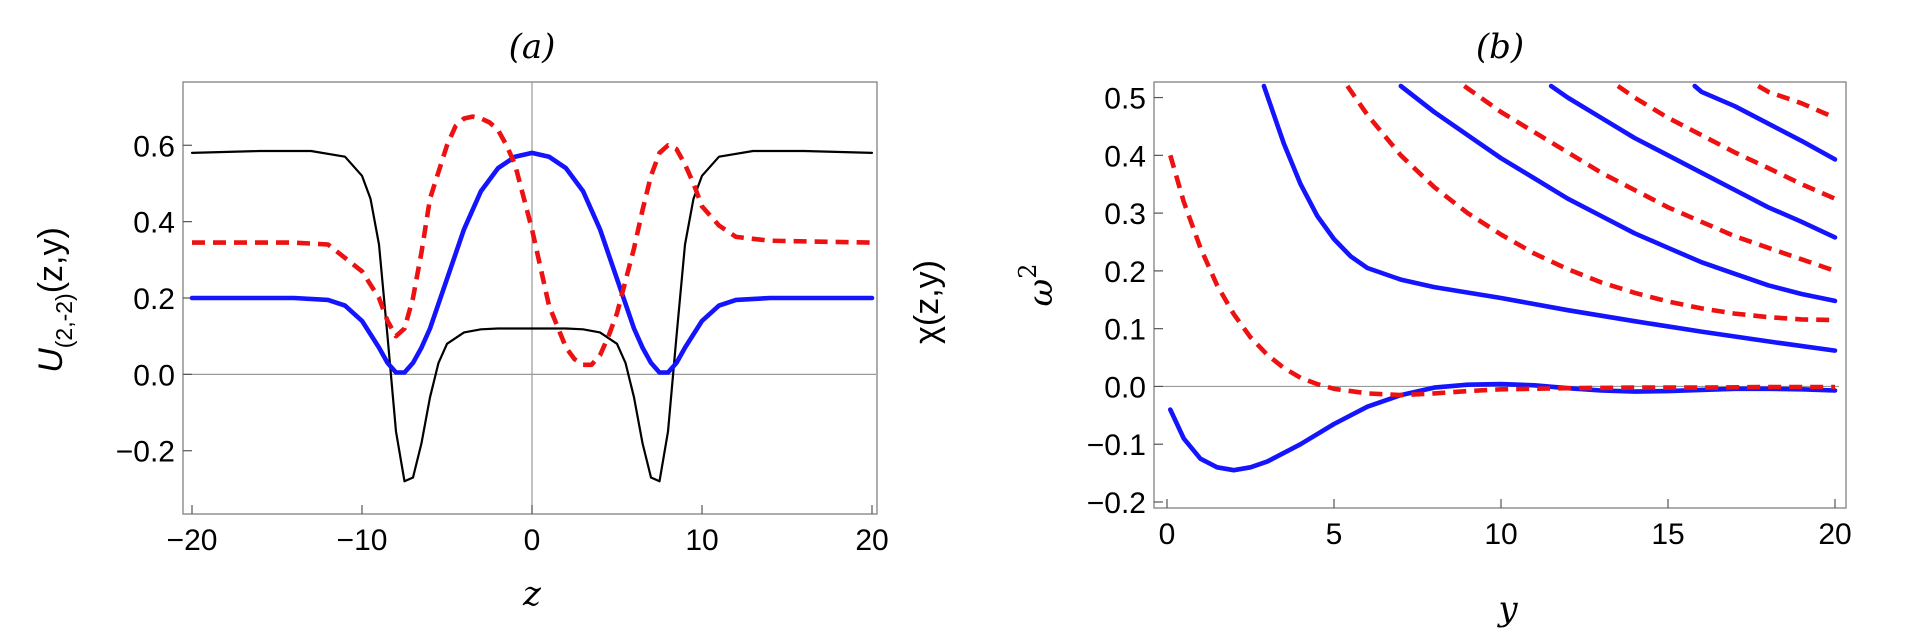 This screenshot has width=1920, height=640. I want to click on series-red-5-line, so click(1796, 102).